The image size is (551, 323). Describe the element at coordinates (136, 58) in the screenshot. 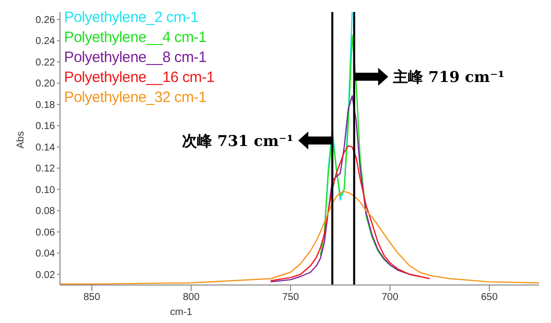

I see `text: Polyethylene__8 cm-1` at that location.